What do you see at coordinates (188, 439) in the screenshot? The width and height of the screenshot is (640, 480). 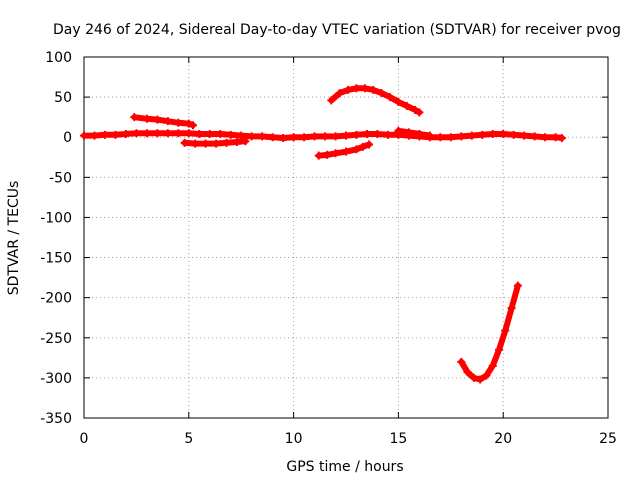 I see `x-tick-label: 5` at bounding box center [188, 439].